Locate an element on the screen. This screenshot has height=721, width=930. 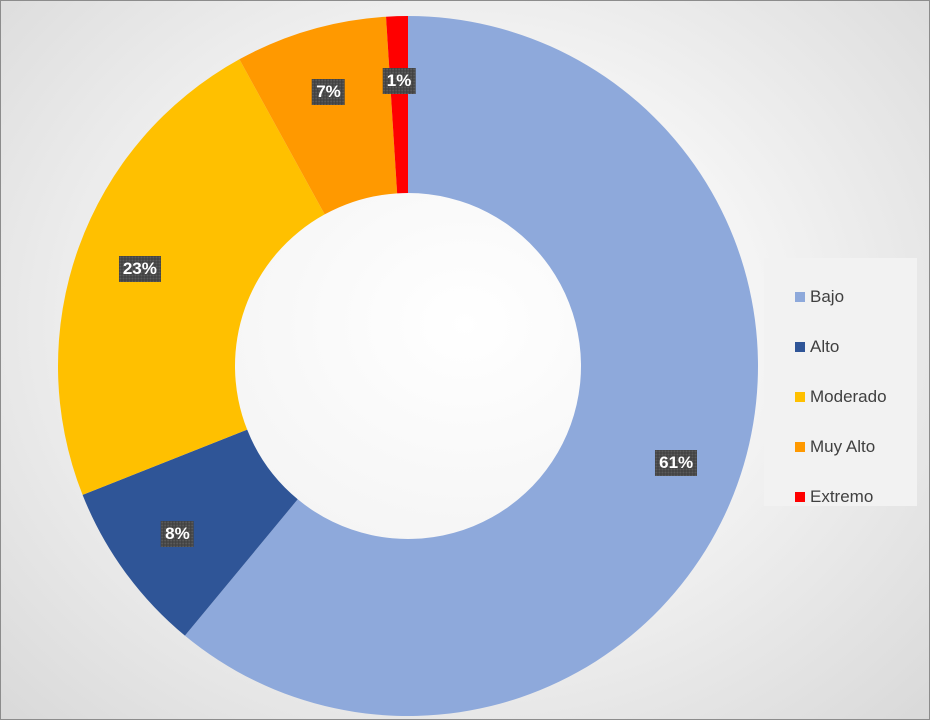
legend-swatch-moderado is located at coordinates (800, 397).